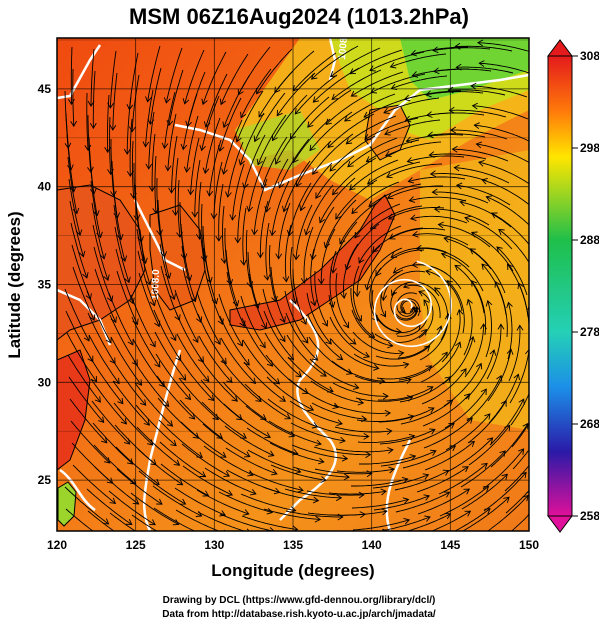 Image resolution: width=599 pixels, height=625 pixels. I want to click on y-tick-labels: 25 30 35 40 45, so click(45, 284).